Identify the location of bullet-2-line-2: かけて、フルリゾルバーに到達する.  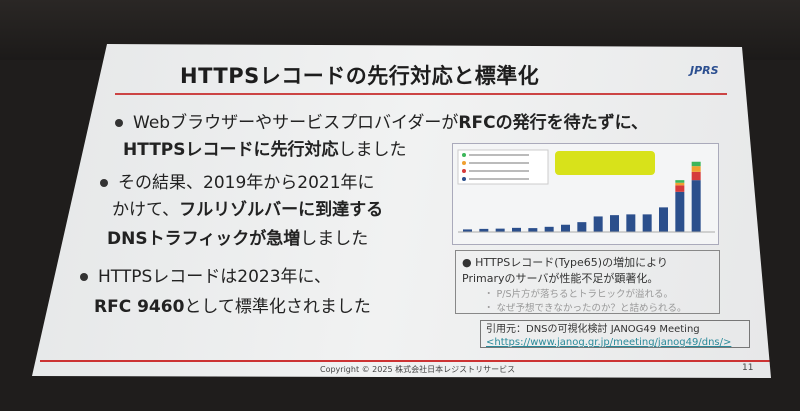
(247, 207).